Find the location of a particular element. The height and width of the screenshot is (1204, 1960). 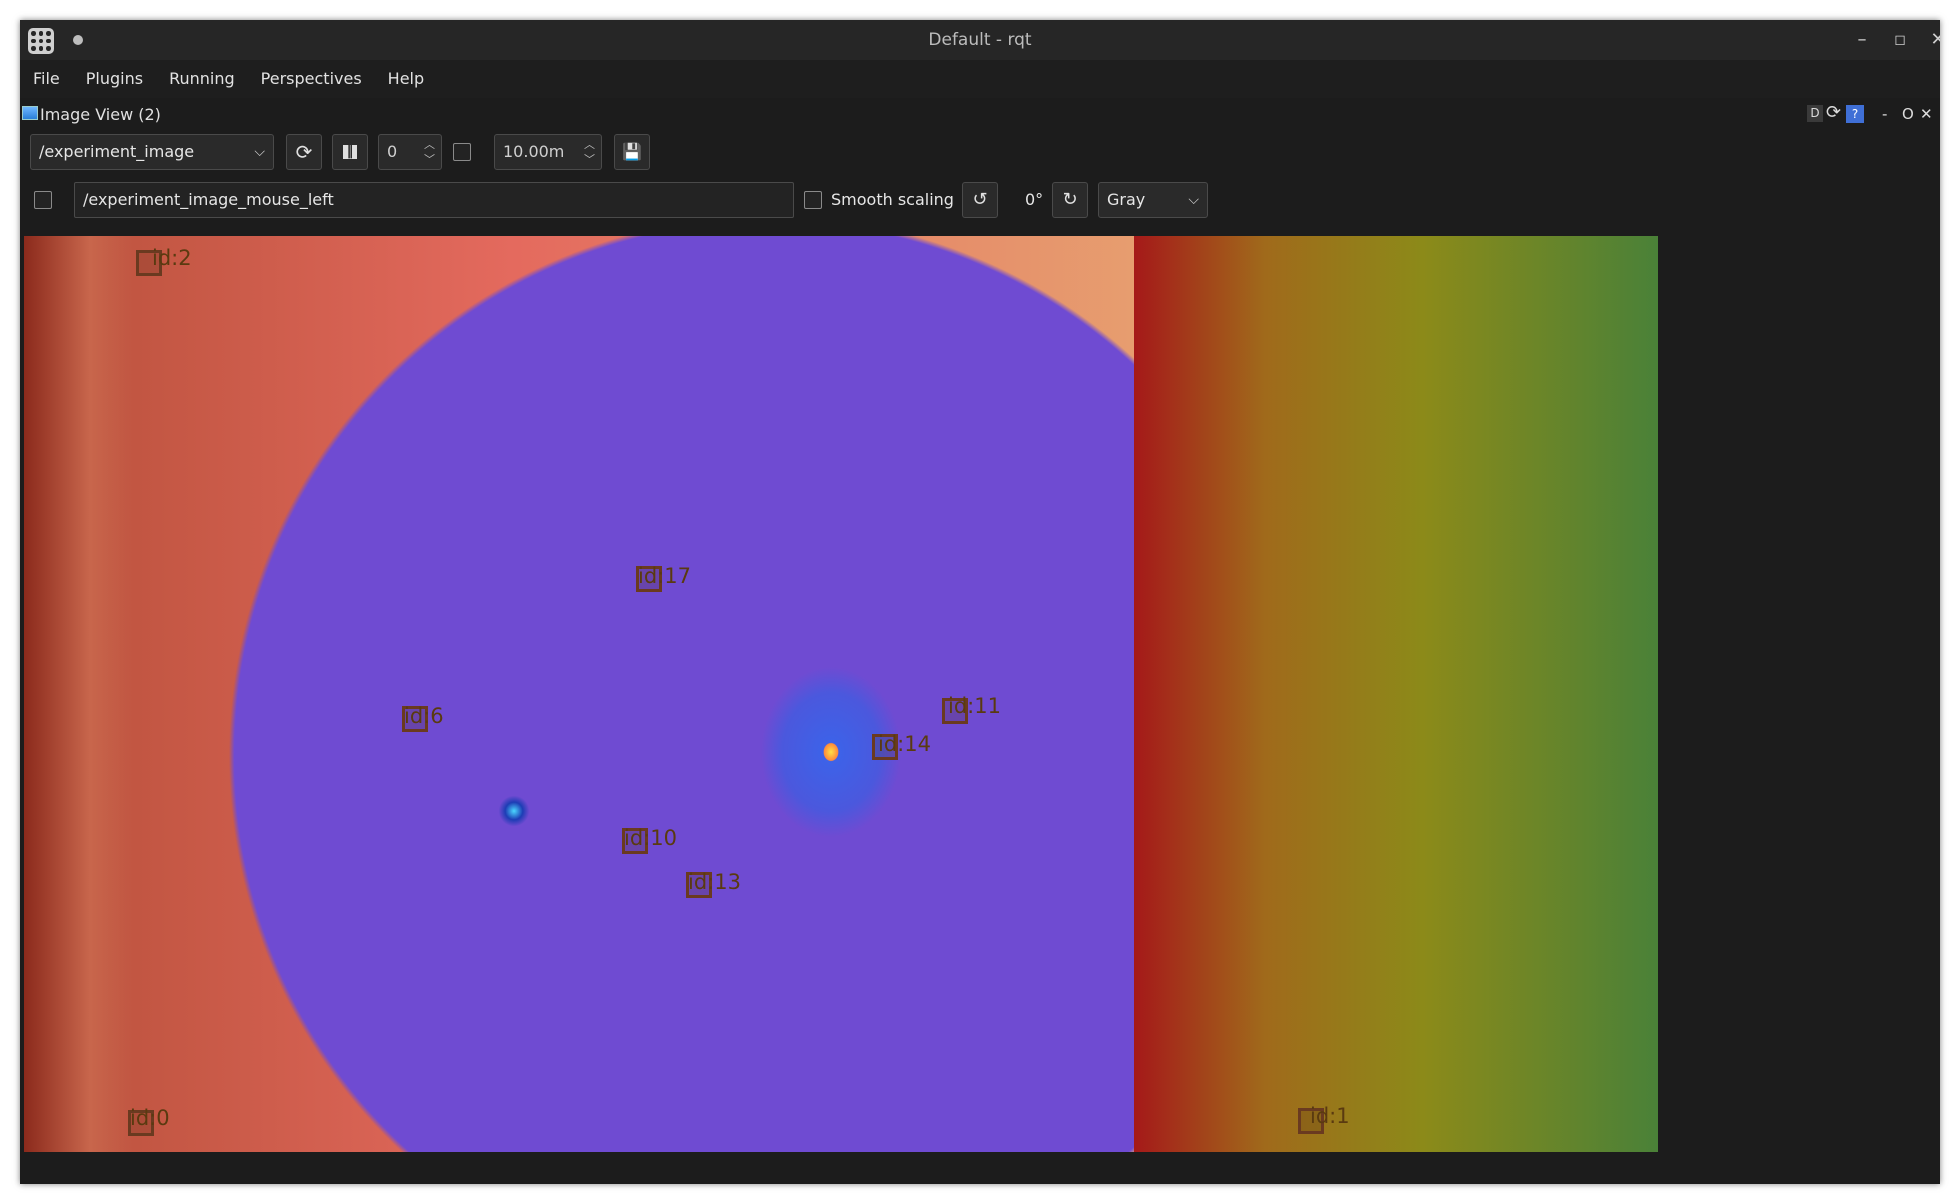

marker-label: id:2 is located at coordinates (172, 258).